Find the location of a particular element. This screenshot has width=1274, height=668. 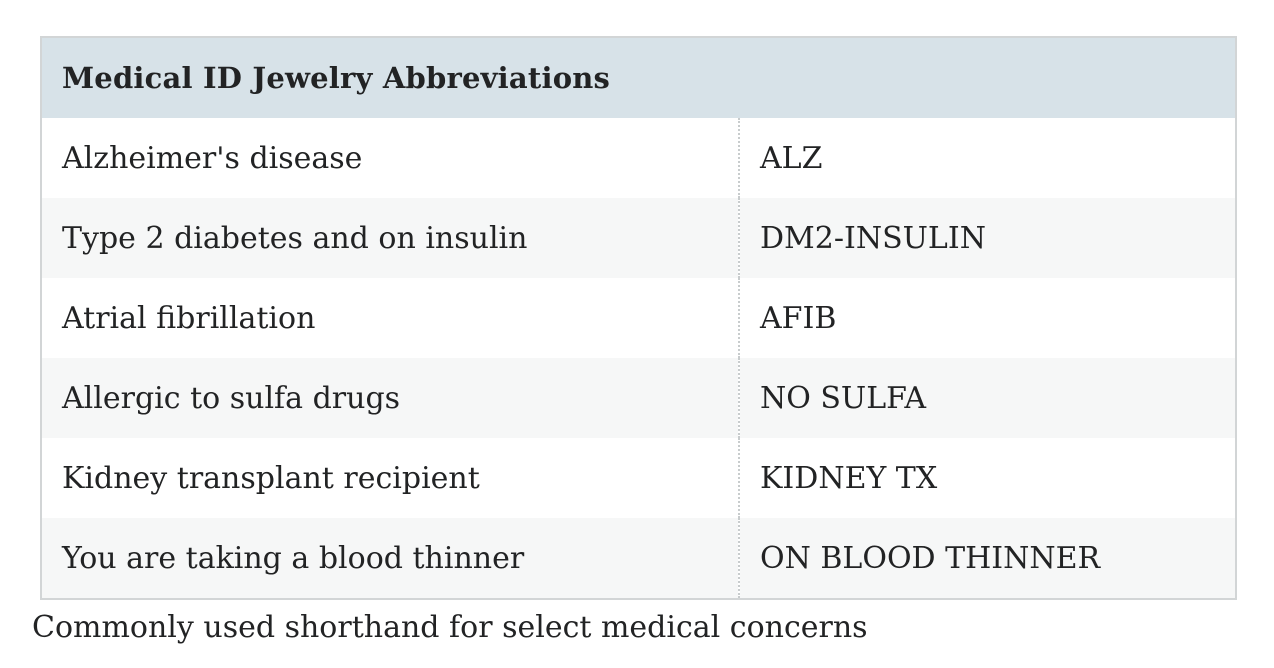

table-row: Alzheimer's disease ALZ is located at coordinates (638, 158).